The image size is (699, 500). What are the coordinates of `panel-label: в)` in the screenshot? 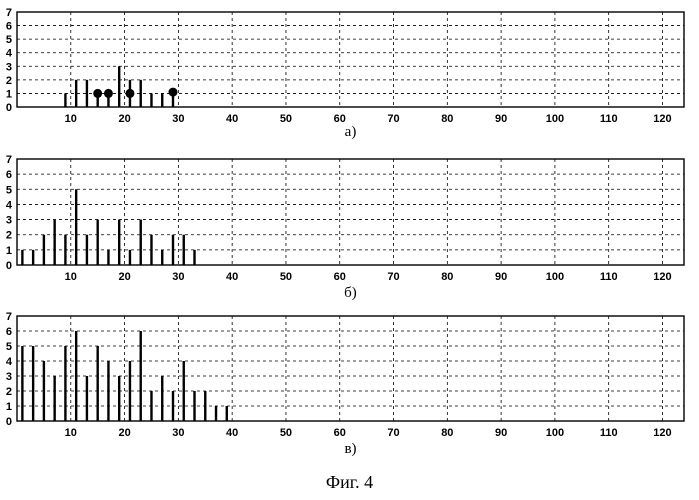 It's located at (350, 449).